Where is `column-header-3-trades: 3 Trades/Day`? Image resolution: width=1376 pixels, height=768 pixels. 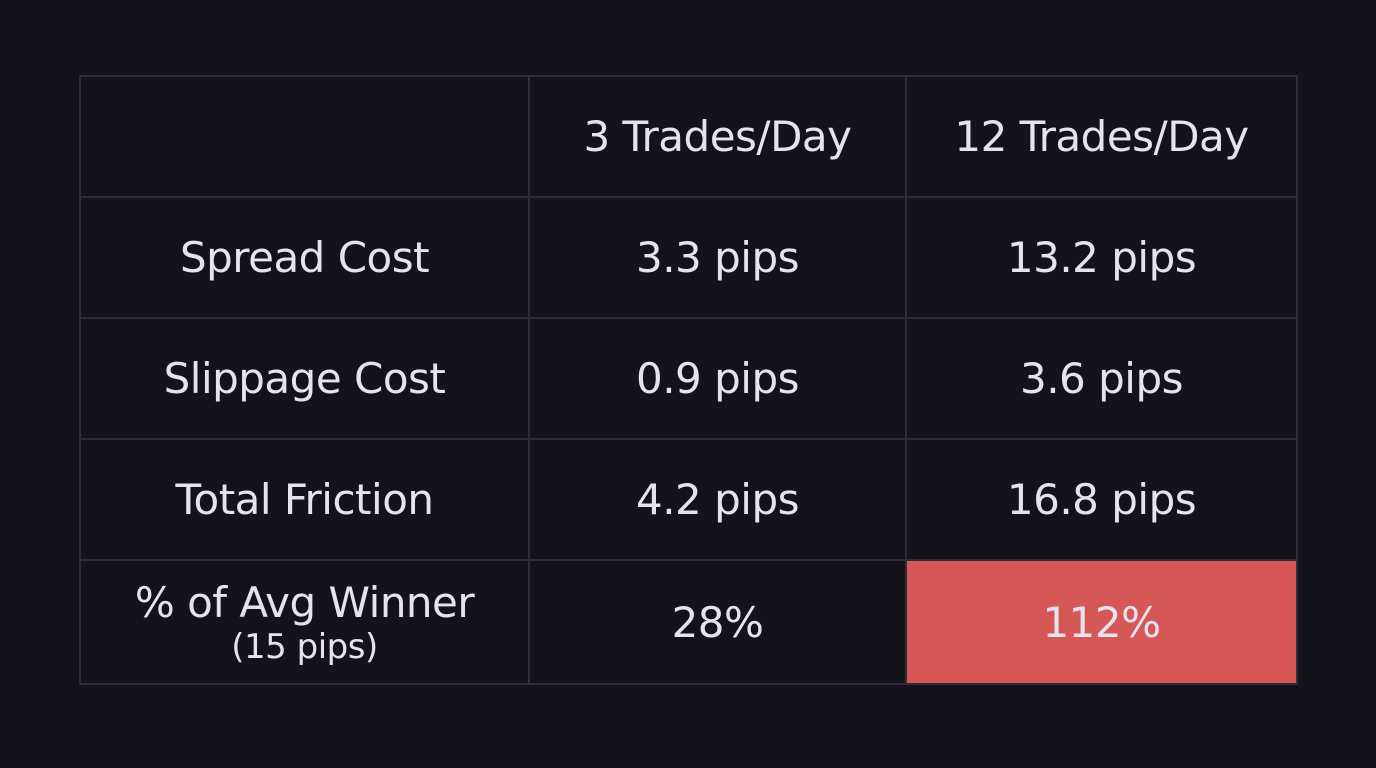
column-header-3-trades: 3 Trades/Day is located at coordinates (717, 136).